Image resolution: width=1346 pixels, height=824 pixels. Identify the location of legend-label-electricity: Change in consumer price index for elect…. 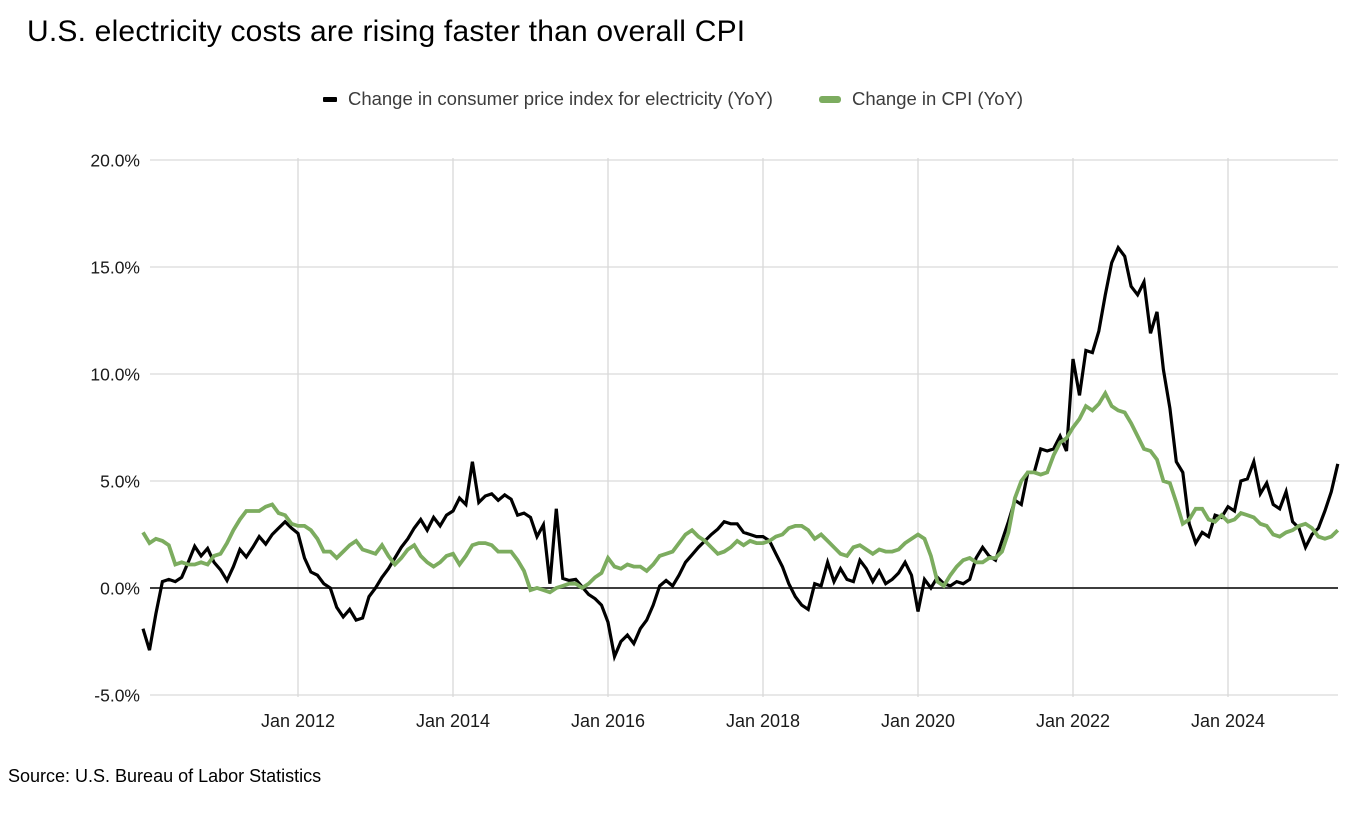
(560, 98).